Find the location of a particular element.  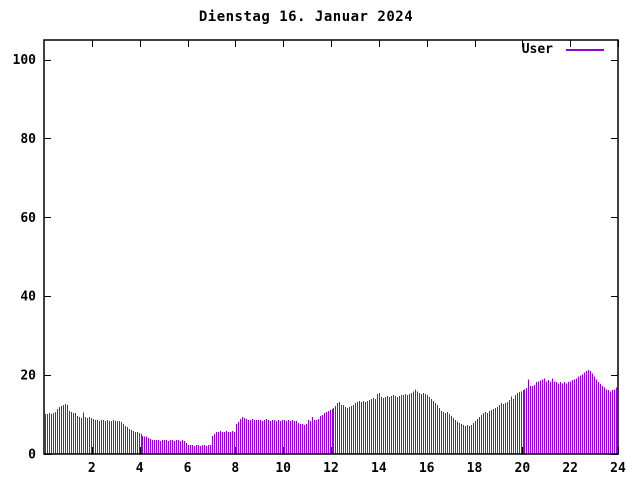

y-tick-label: 40 is located at coordinates (28, 297).